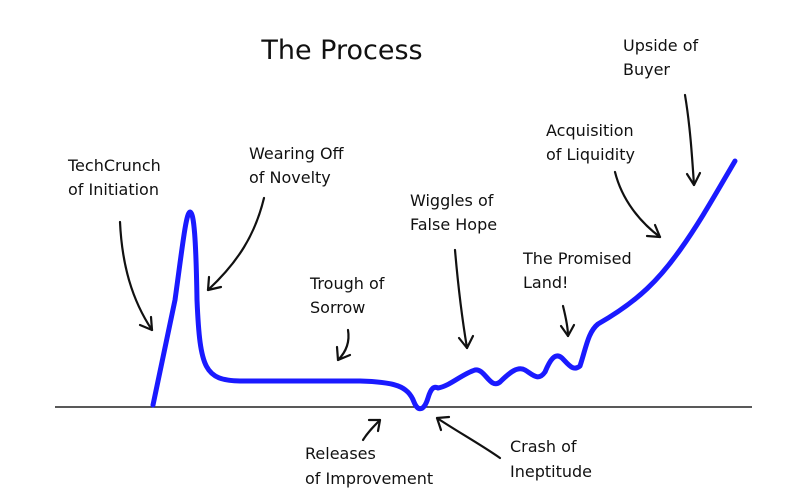 This screenshot has width=801, height=502. I want to click on svg-text: of Initiation, so click(113, 189).